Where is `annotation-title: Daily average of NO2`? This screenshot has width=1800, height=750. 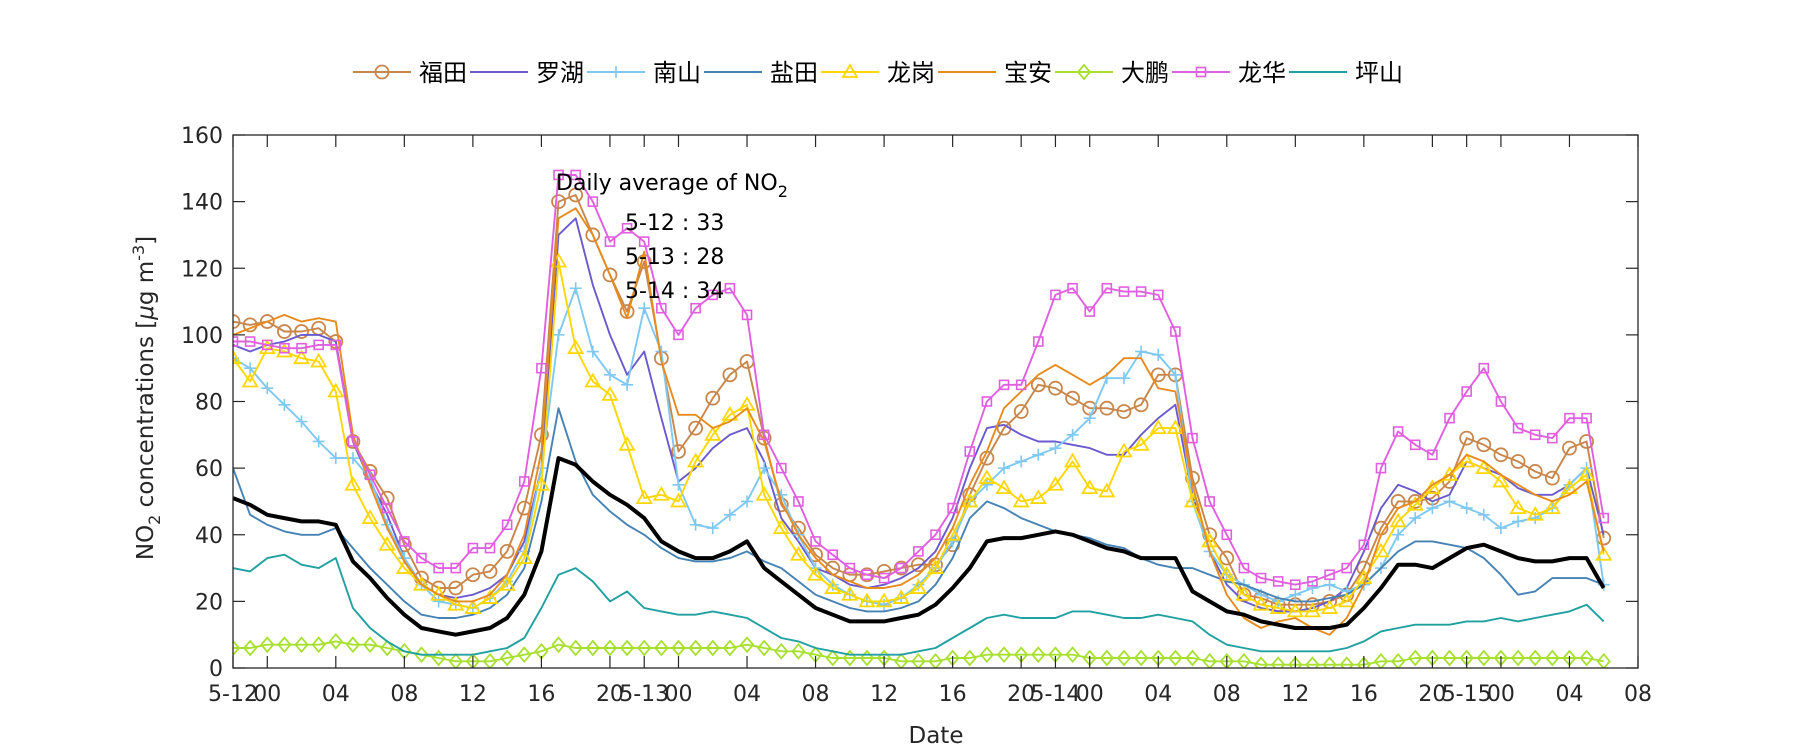
annotation-title: Daily average of NO2 is located at coordinates (672, 186).